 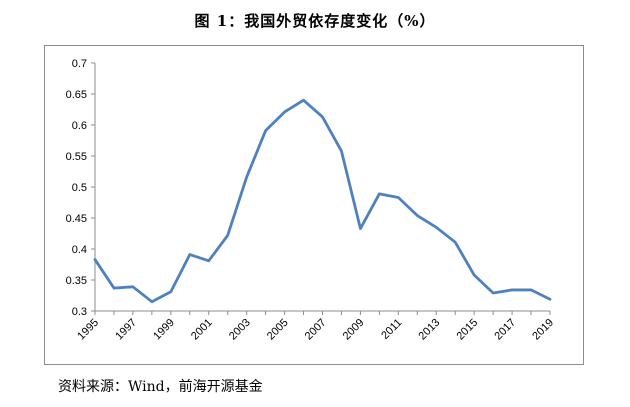 I want to click on x-tick-label: 2007, so click(x=316, y=330).